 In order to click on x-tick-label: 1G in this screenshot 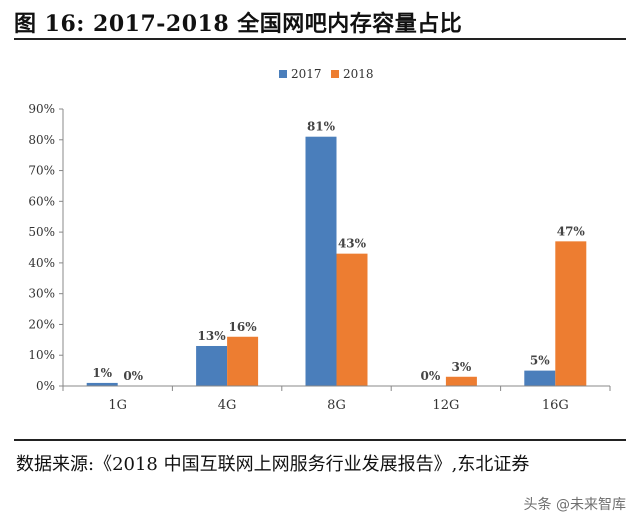, I will do `click(117, 405)`.